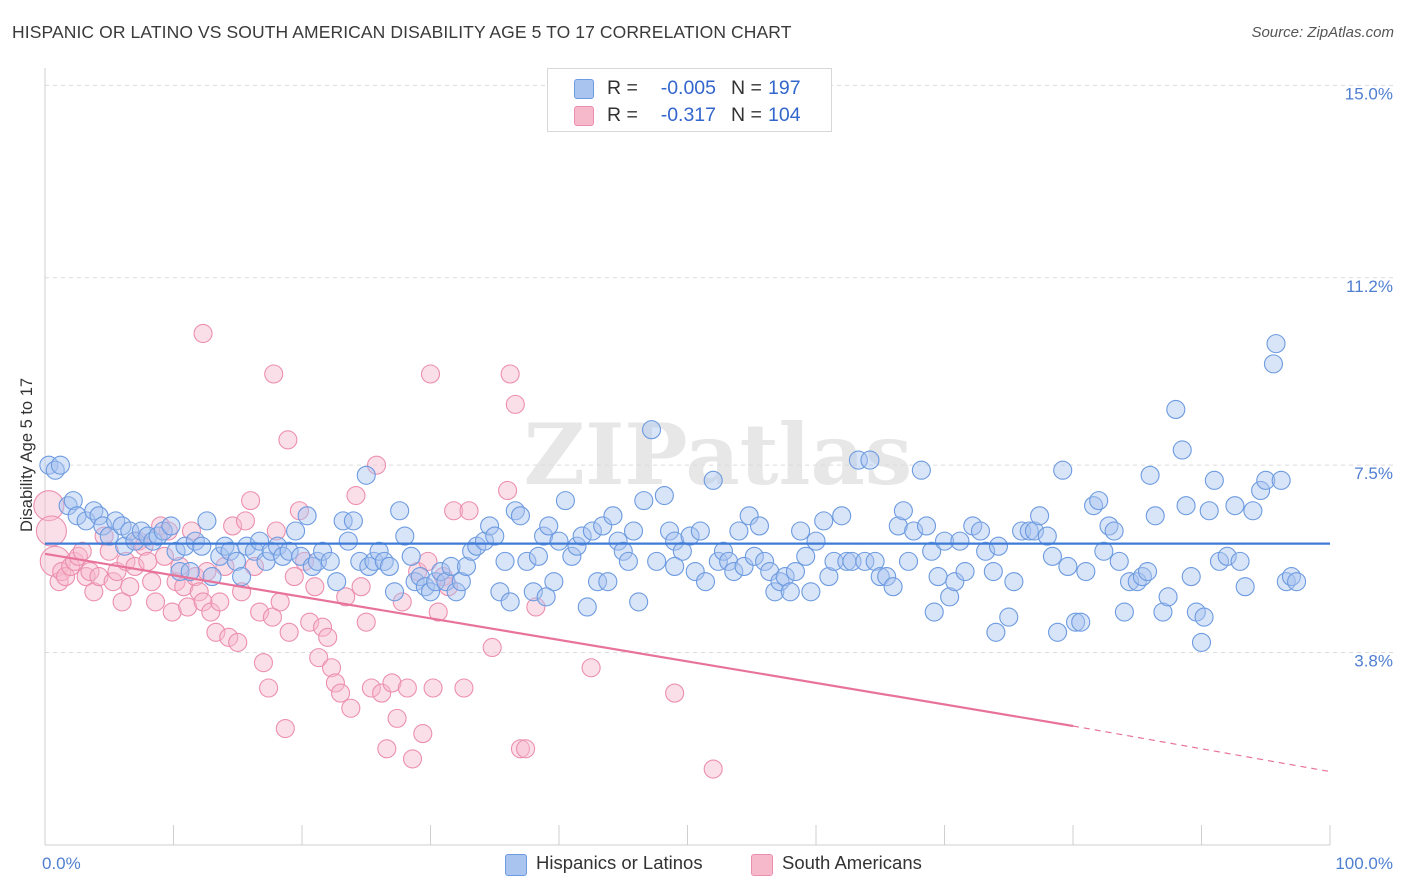 This screenshot has height=892, width=1406. I want to click on x-tick-label: 0.0%, so click(61, 863).